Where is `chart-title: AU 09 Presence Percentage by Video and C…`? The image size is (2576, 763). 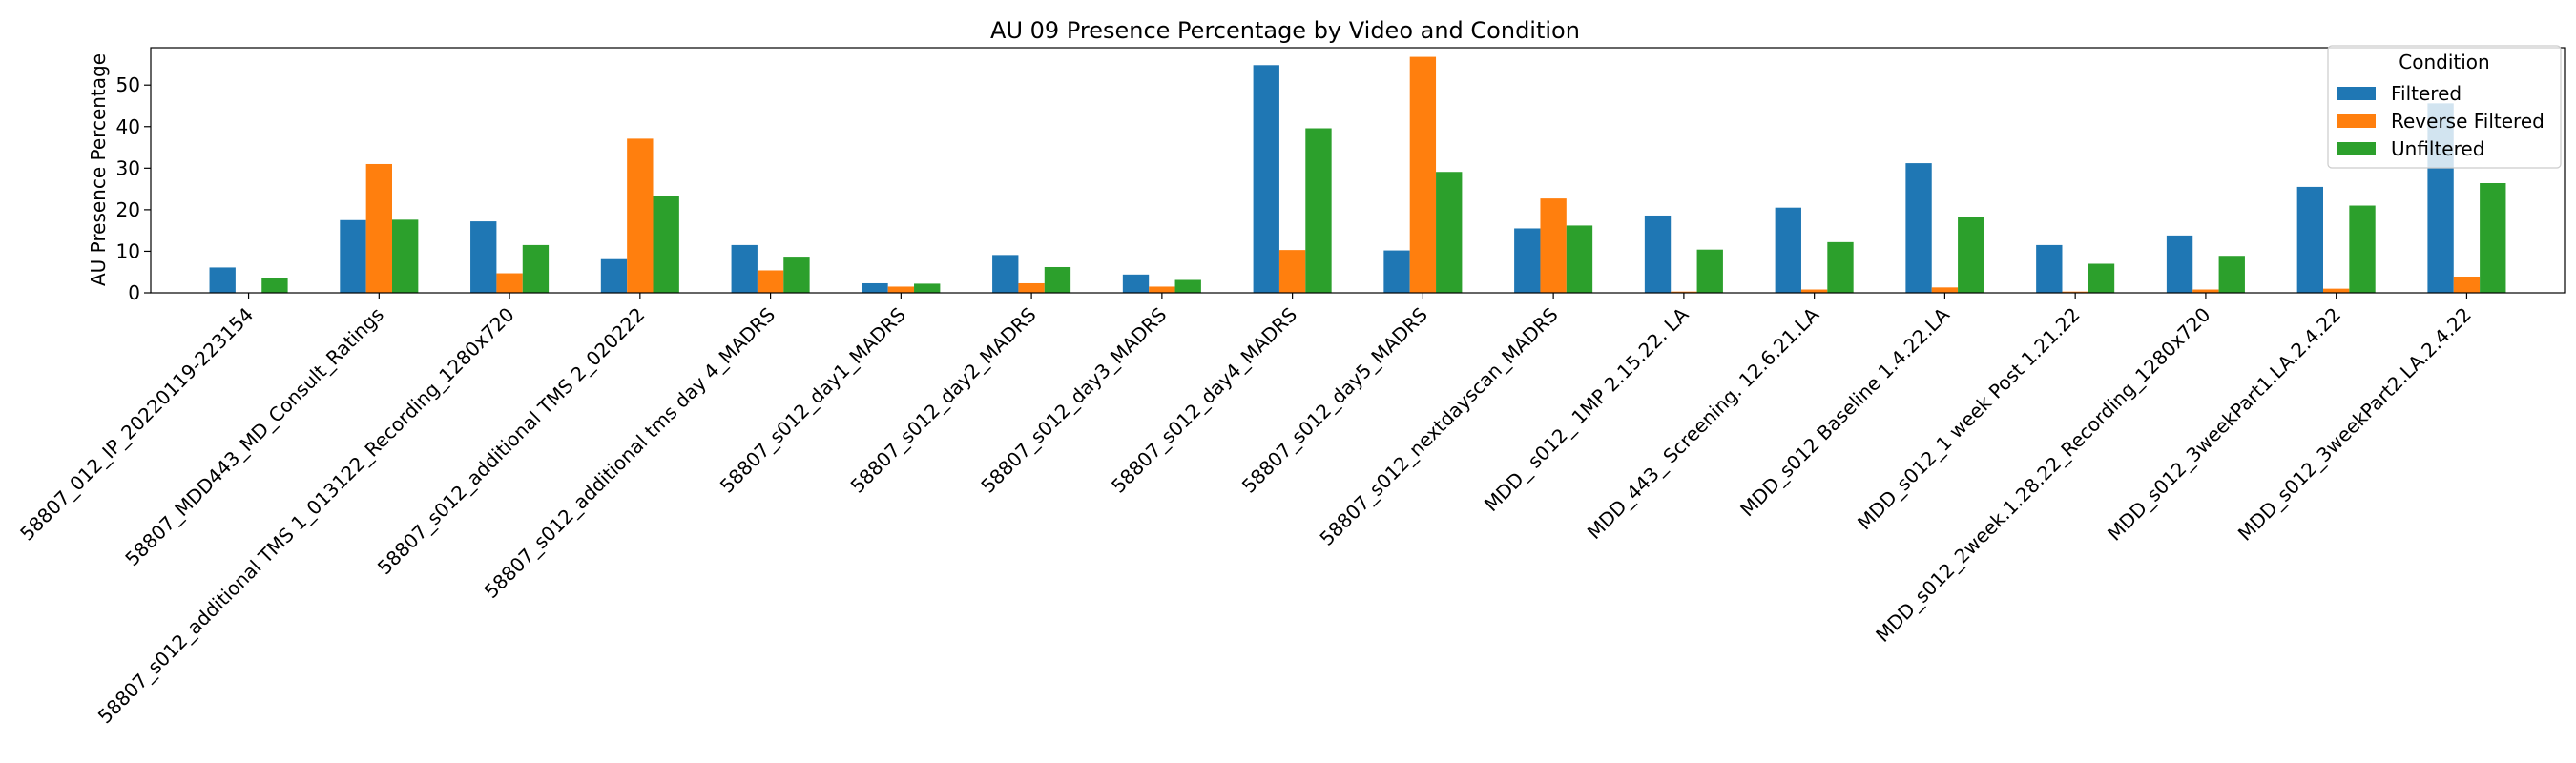
chart-title: AU 09 Presence Percentage by Video and C… is located at coordinates (1285, 30).